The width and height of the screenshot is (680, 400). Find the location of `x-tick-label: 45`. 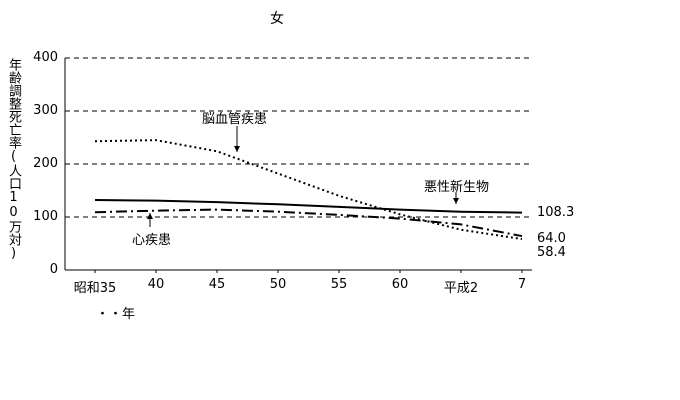

x-tick-label: 45 is located at coordinates (217, 284).